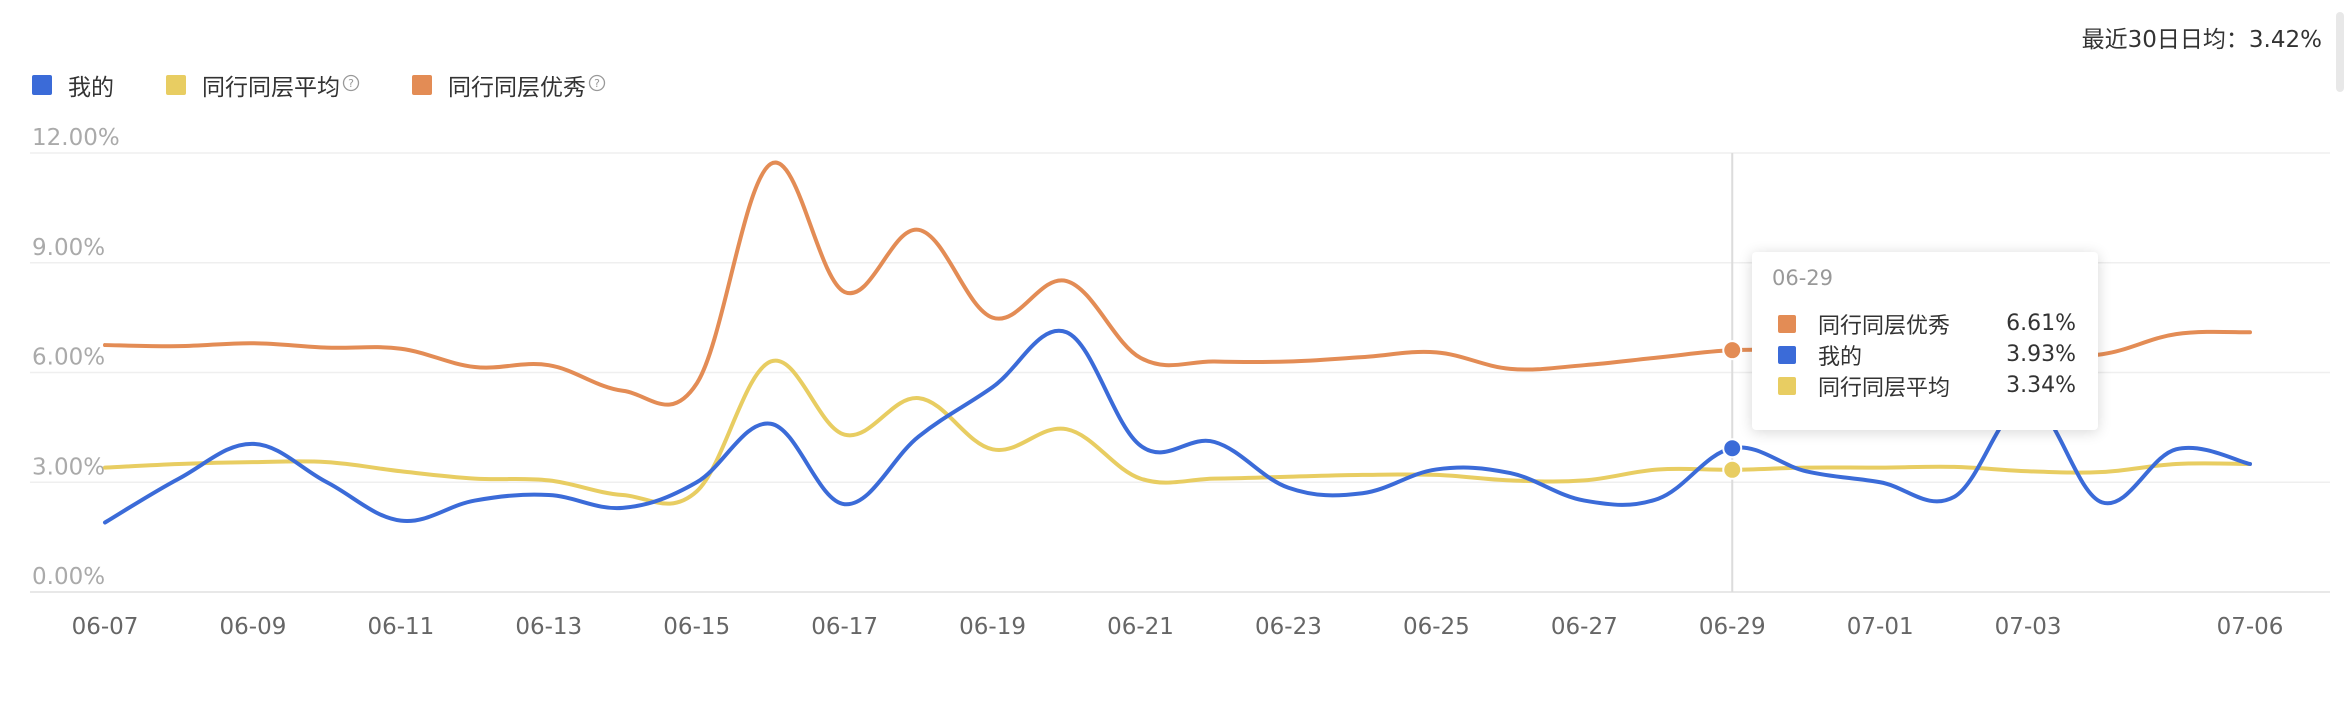  What do you see at coordinates (1436, 627) in the screenshot?
I see `x-tick-label: 06-25` at bounding box center [1436, 627].